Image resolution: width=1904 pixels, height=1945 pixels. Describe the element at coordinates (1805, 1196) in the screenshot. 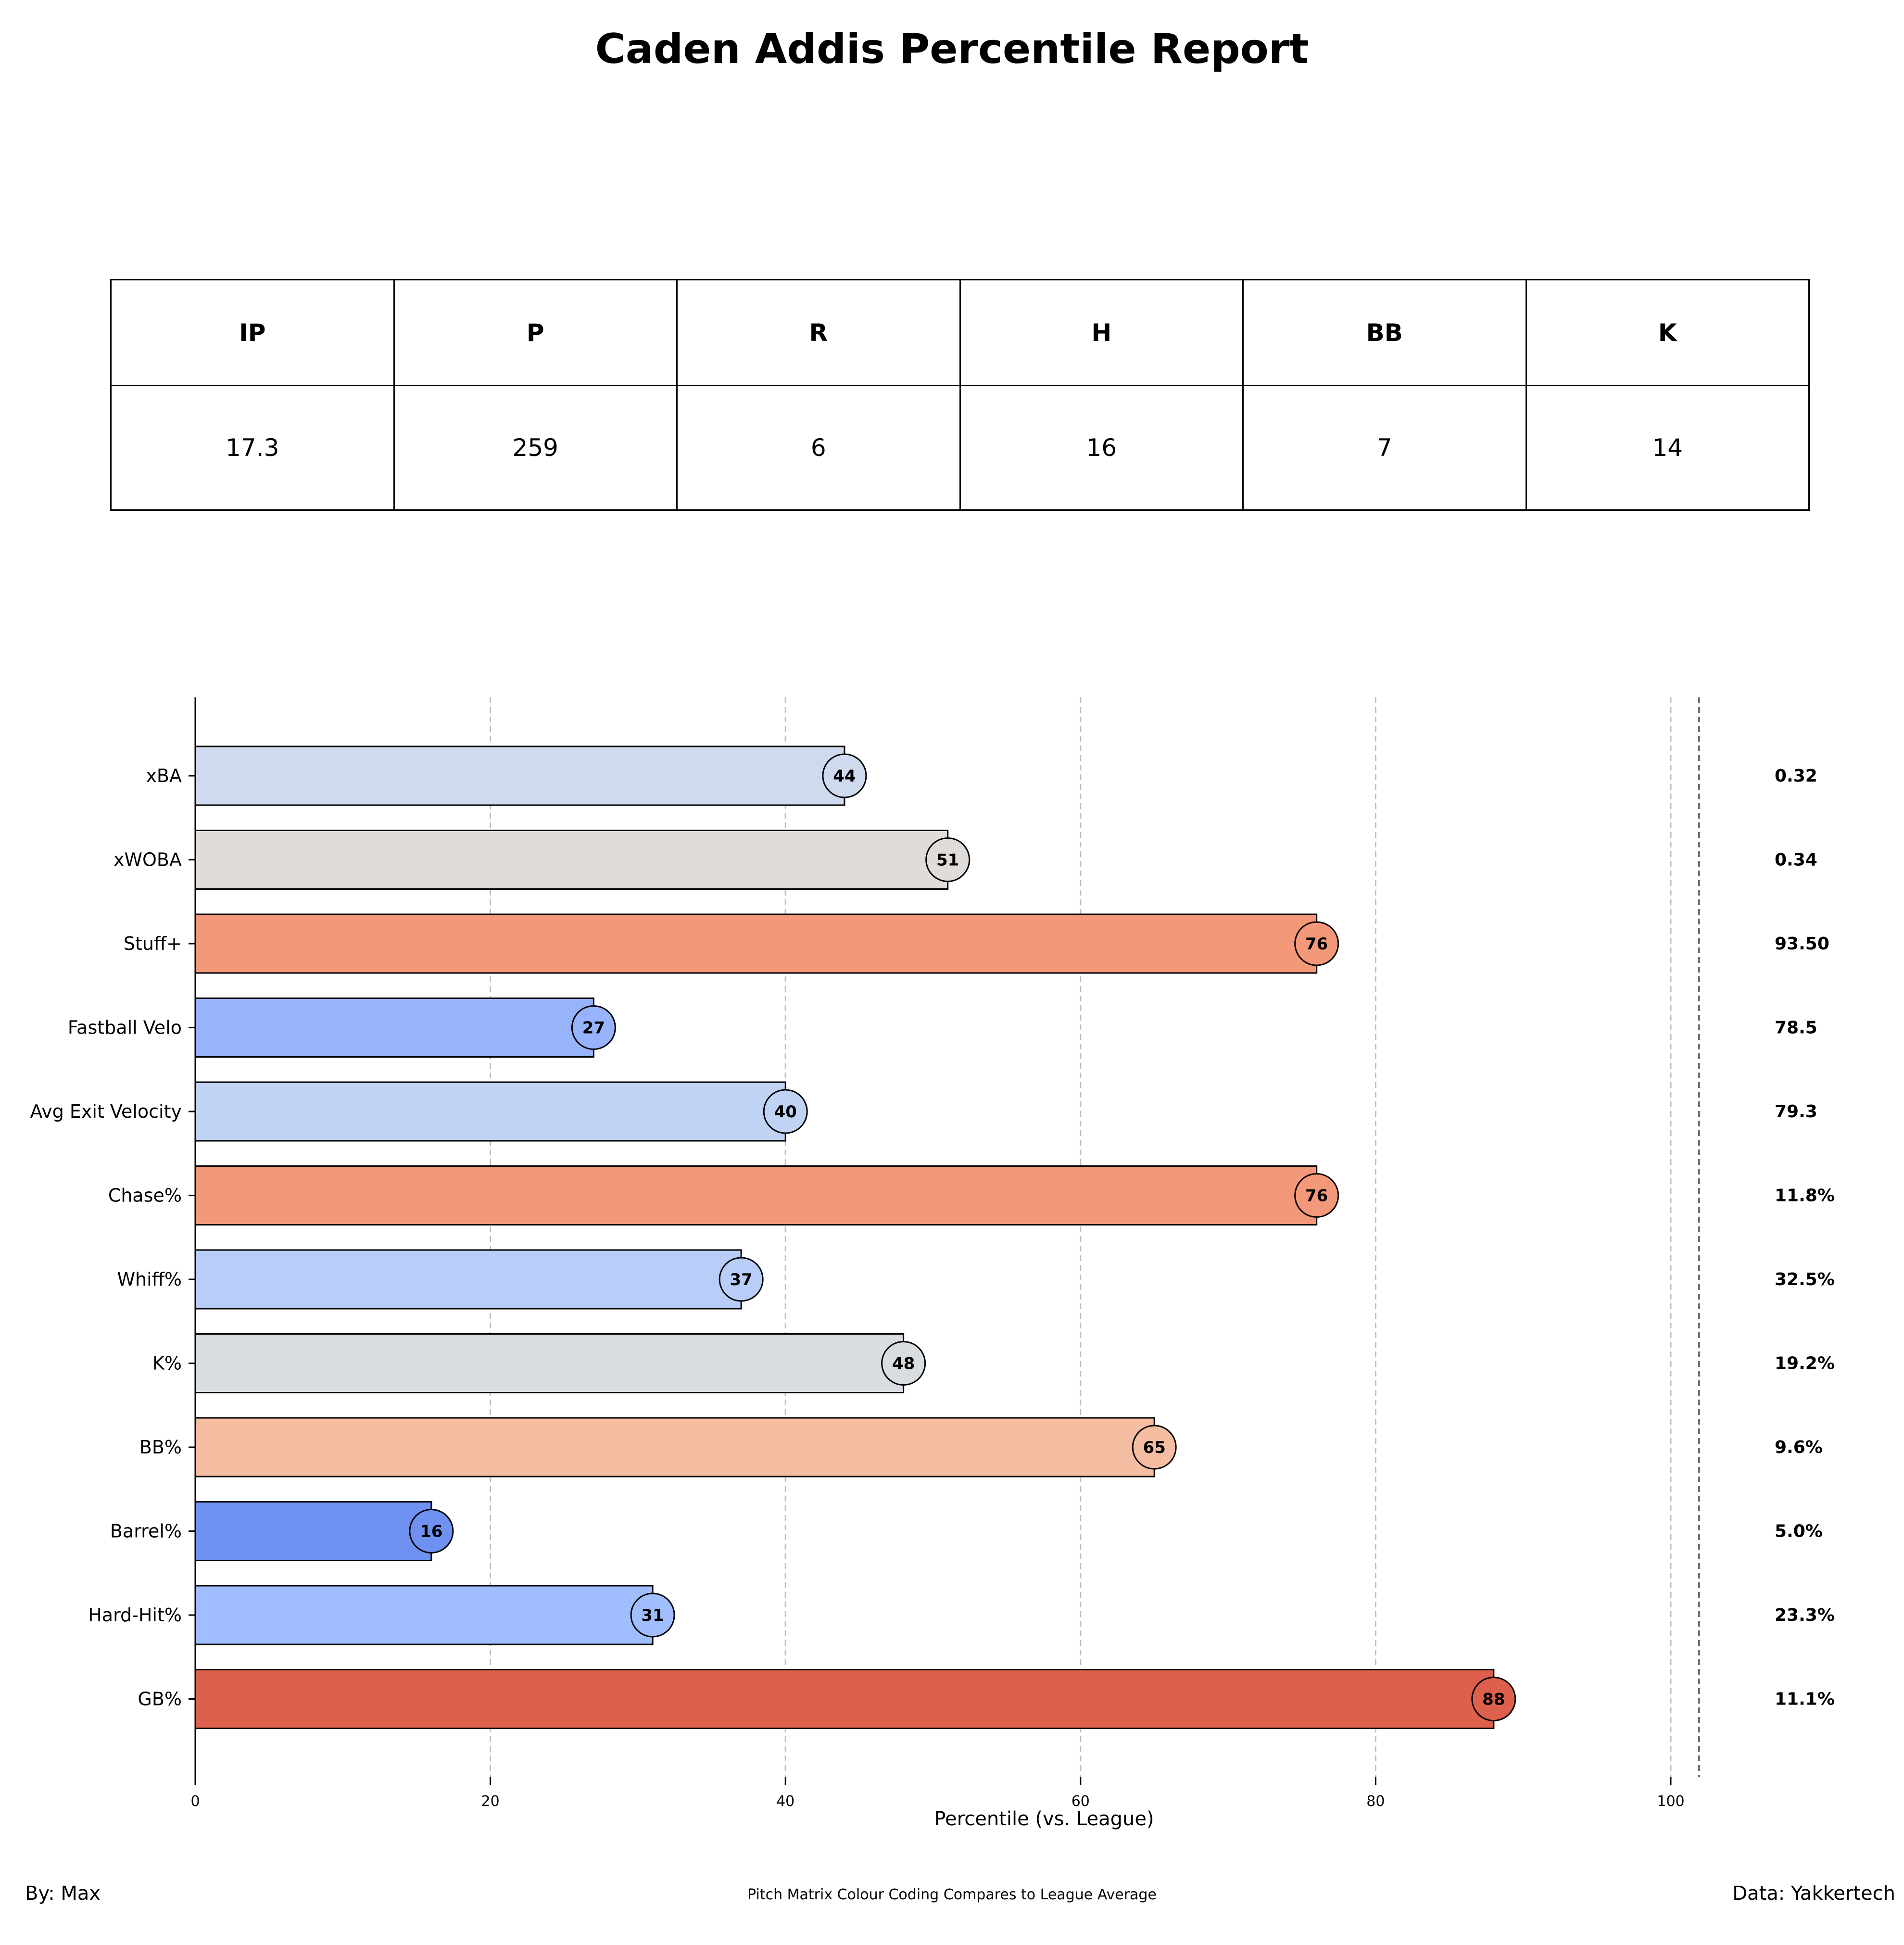

I see `stat-value-label: 11.8%` at that location.